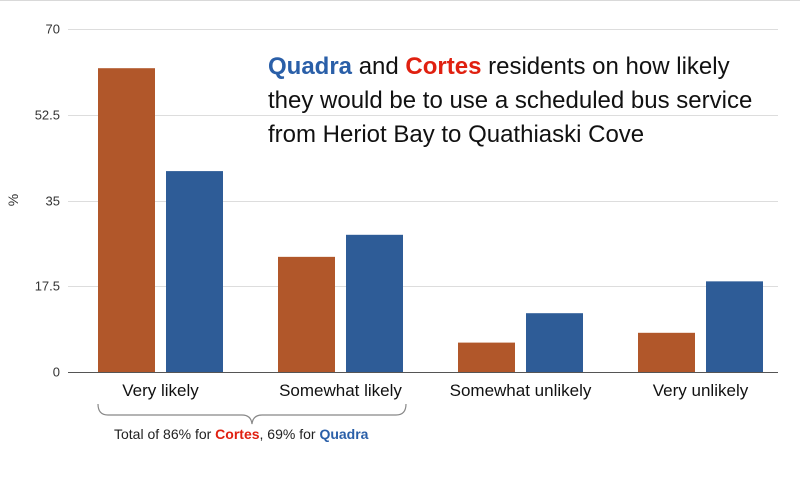 Image resolution: width=800 pixels, height=484 pixels. What do you see at coordinates (344, 434) in the screenshot?
I see `annotation-quadra: Quadra` at bounding box center [344, 434].